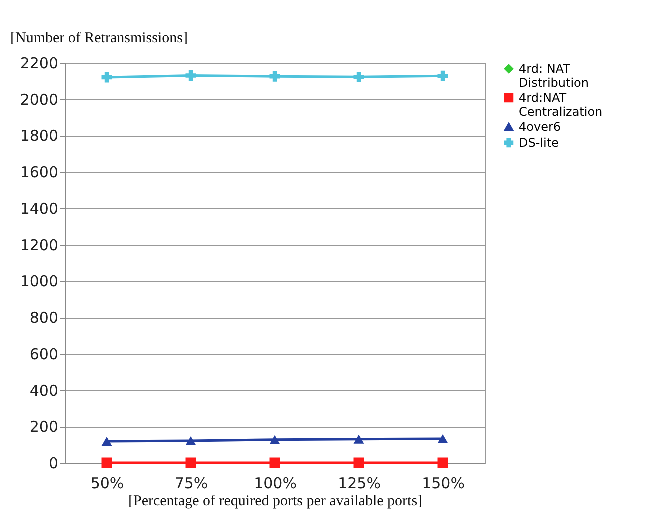  What do you see at coordinates (44, 354) in the screenshot?
I see `y-tick-label: 600` at bounding box center [44, 354].